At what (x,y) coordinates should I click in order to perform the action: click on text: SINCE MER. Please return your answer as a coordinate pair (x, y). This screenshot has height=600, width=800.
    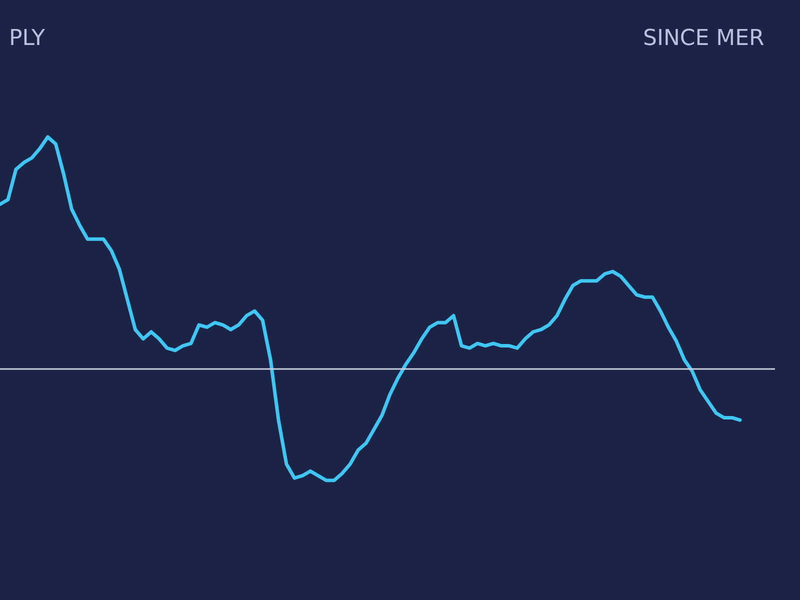
    Looking at the image, I should click on (703, 38).